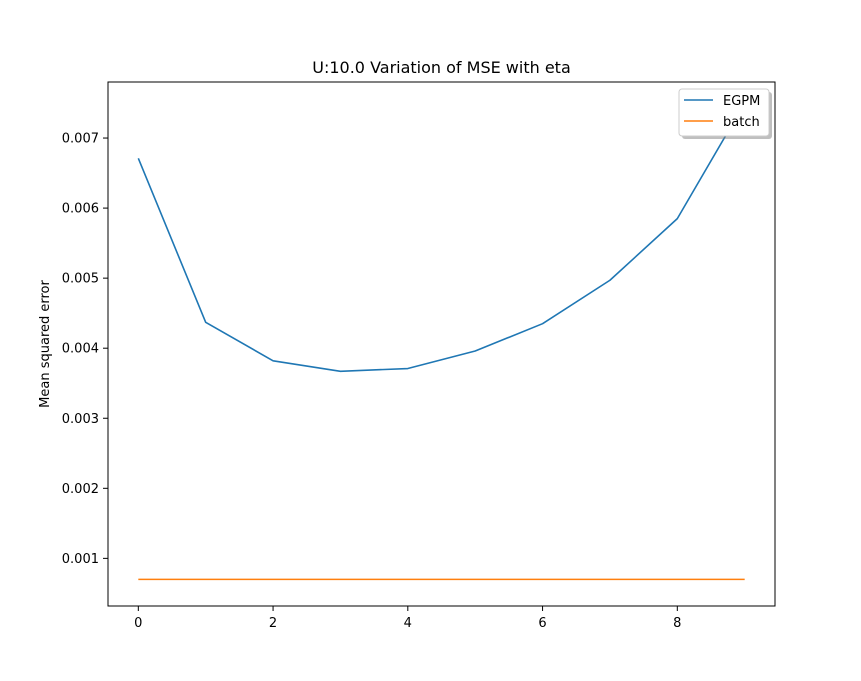 This screenshot has width=861, height=681. I want to click on legend-label-batch: batch, so click(741, 122).